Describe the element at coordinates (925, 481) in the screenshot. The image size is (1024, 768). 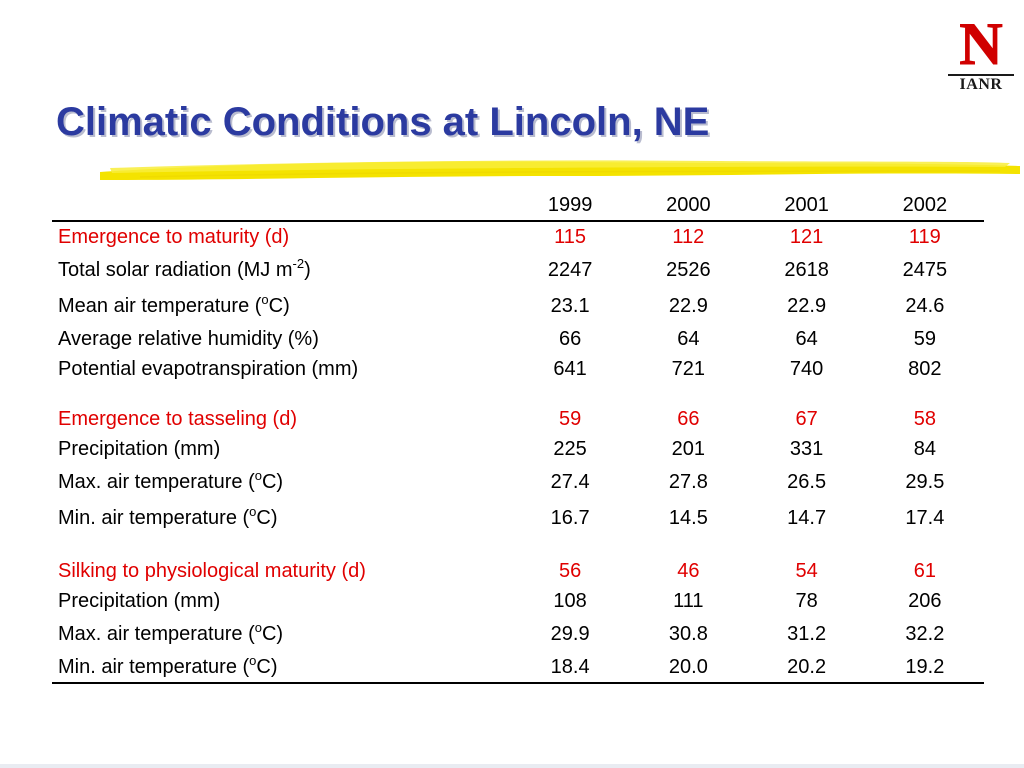
I see `cell-value: 29.5` at that location.